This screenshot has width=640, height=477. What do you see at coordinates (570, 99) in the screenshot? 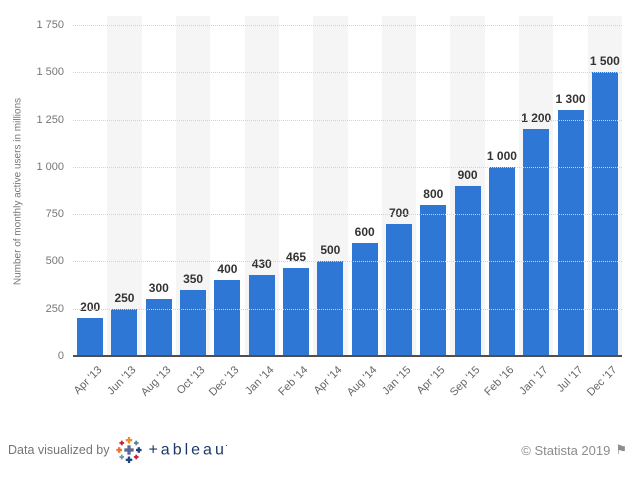
I see `bar-value-label: 1 300` at bounding box center [570, 99].